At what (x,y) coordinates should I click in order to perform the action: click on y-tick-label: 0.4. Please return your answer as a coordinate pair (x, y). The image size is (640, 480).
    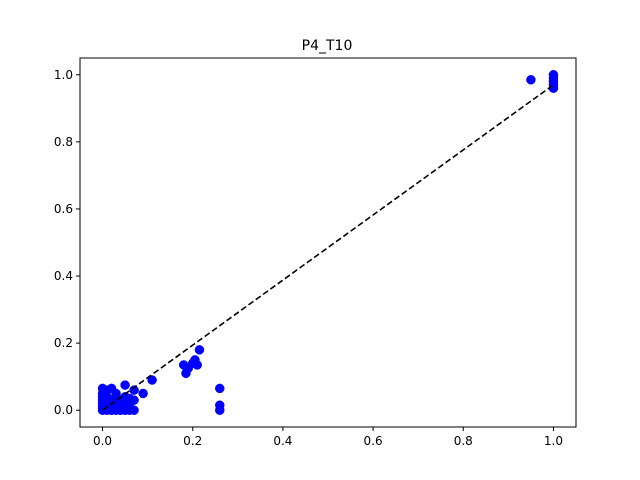
    Looking at the image, I should click on (63, 276).